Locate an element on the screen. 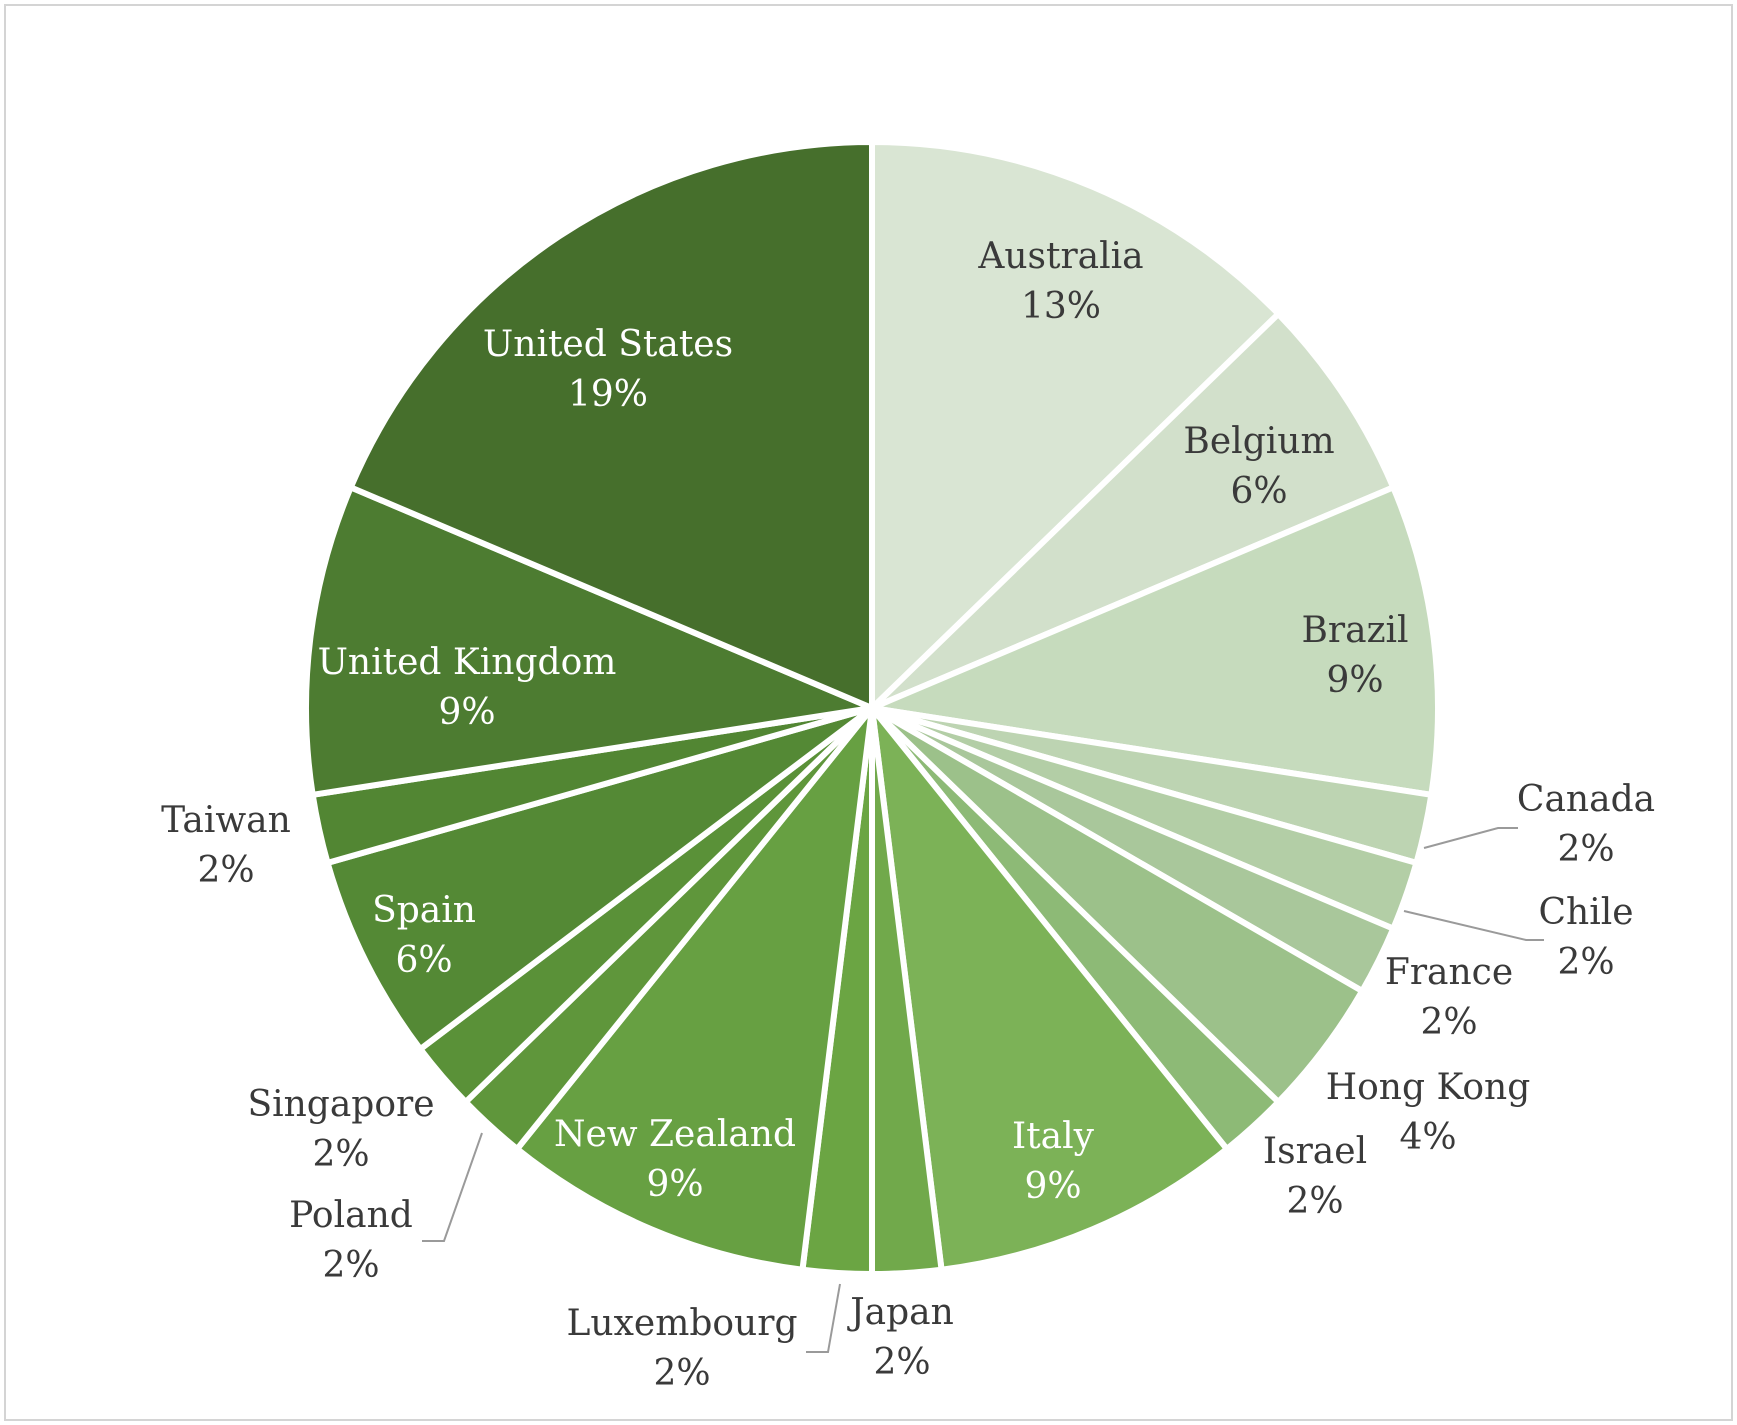  leader-line-chile is located at coordinates (1473, 925).